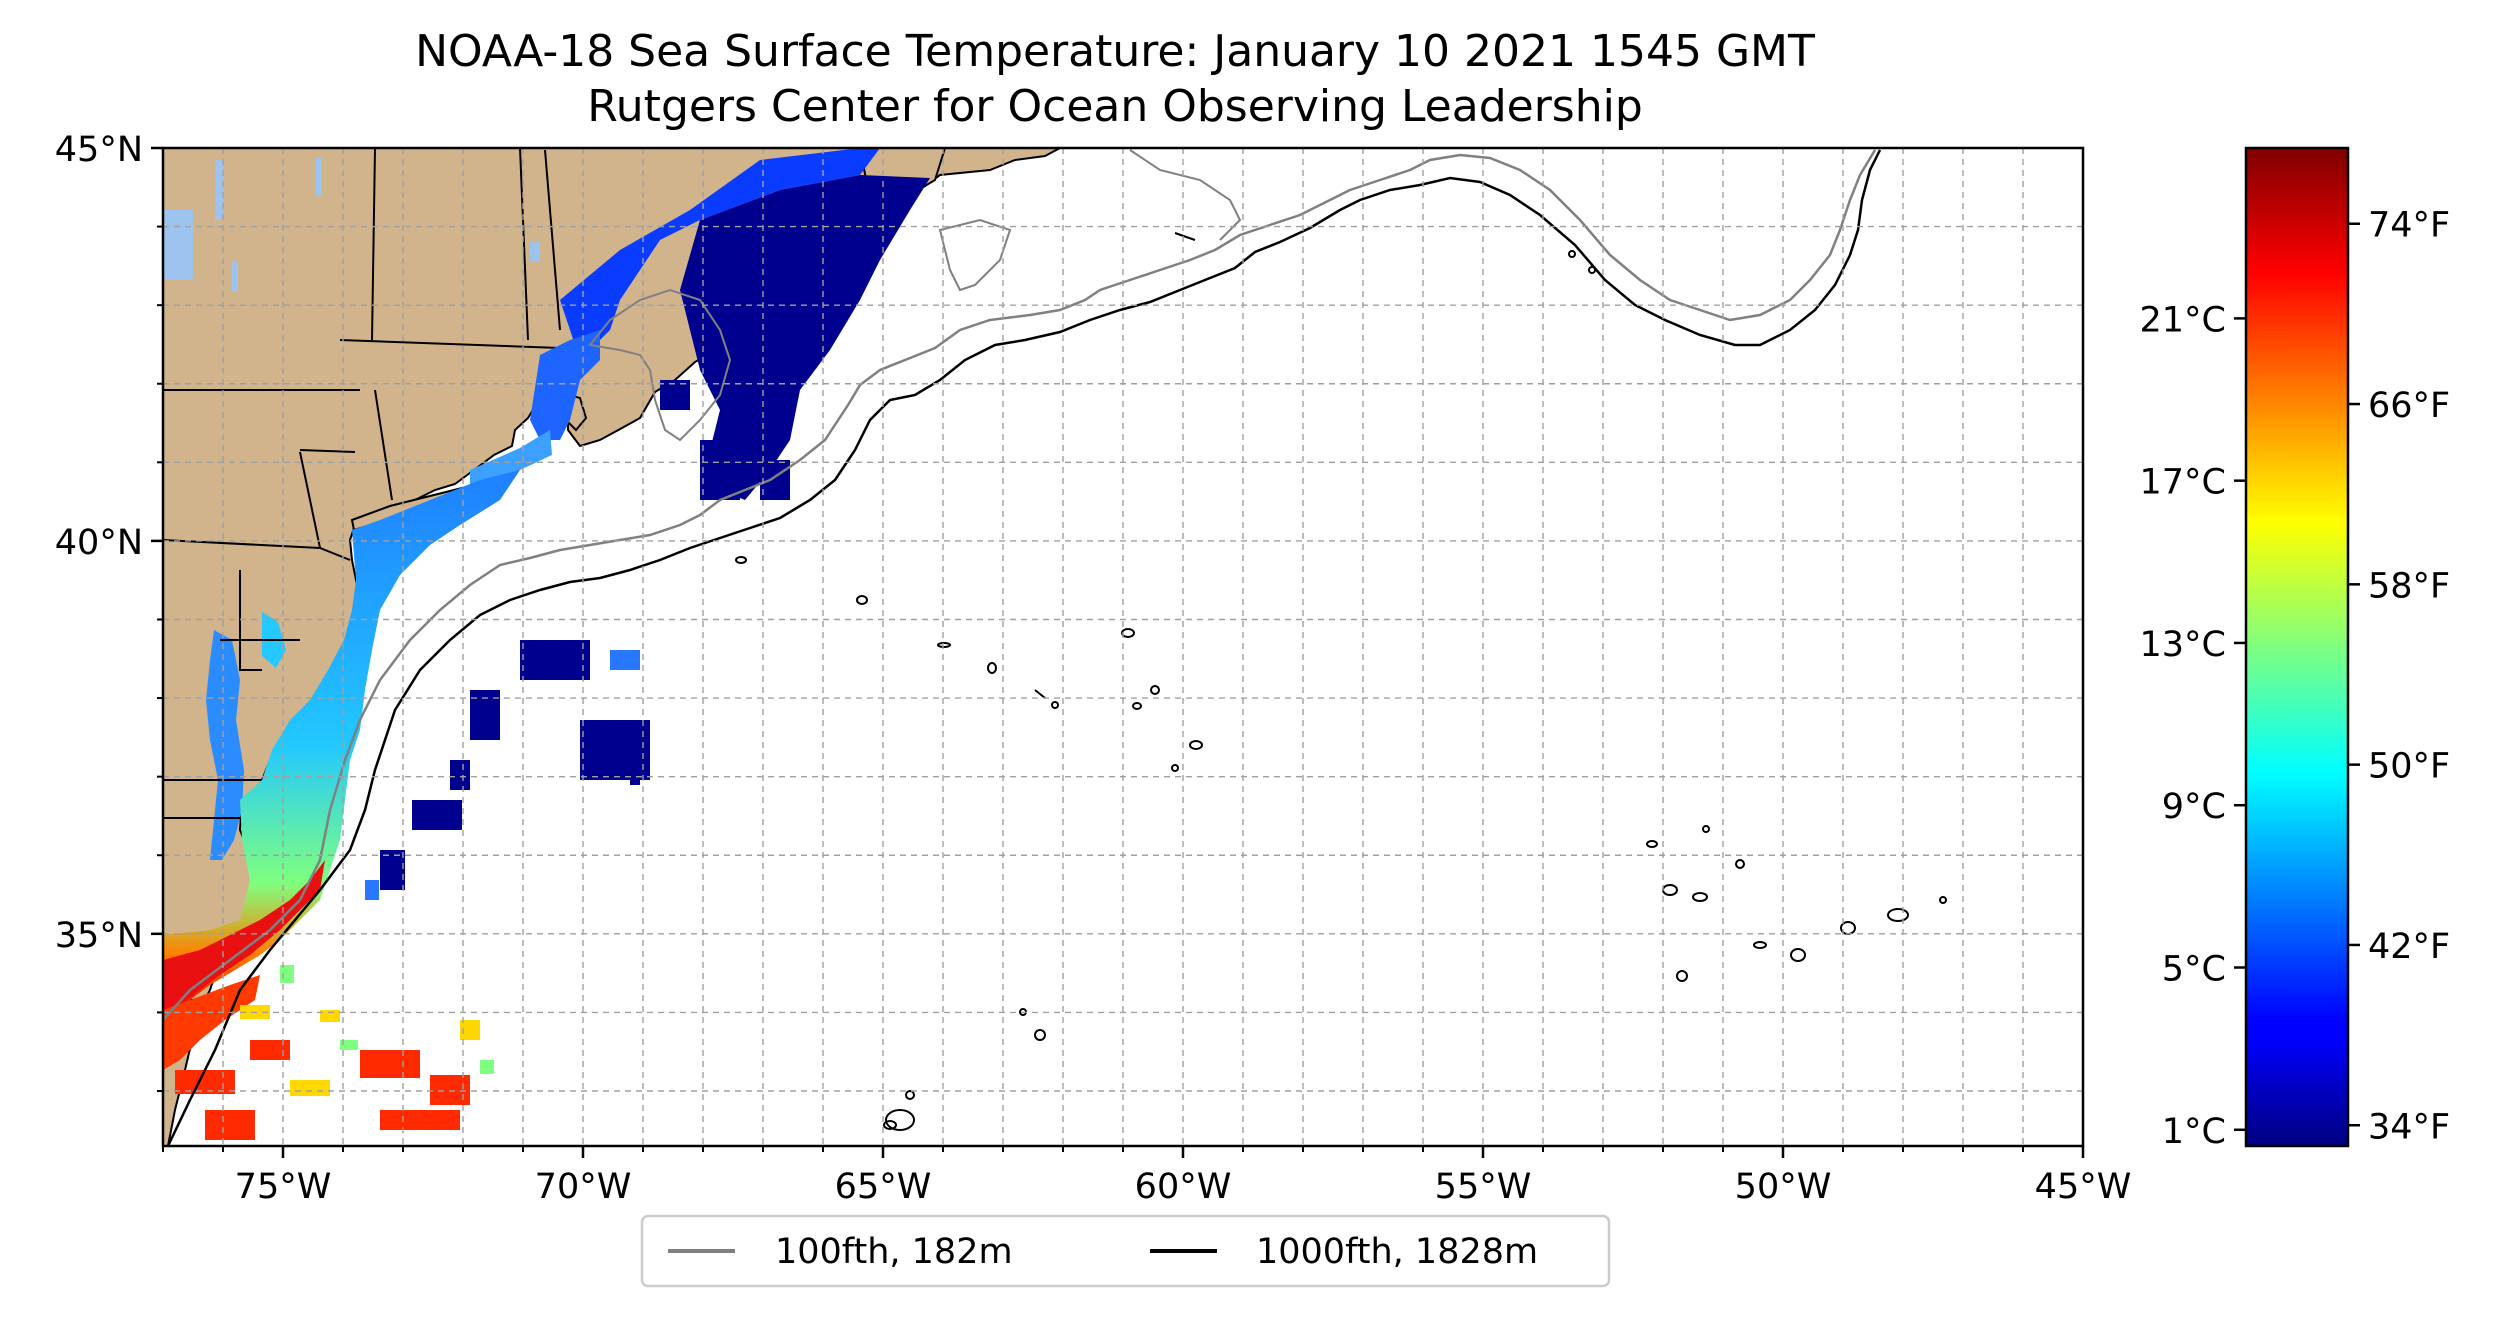  Describe the element at coordinates (2409, 1127) in the screenshot. I see `colorbar-fahrenheit-label: 34°F` at that location.